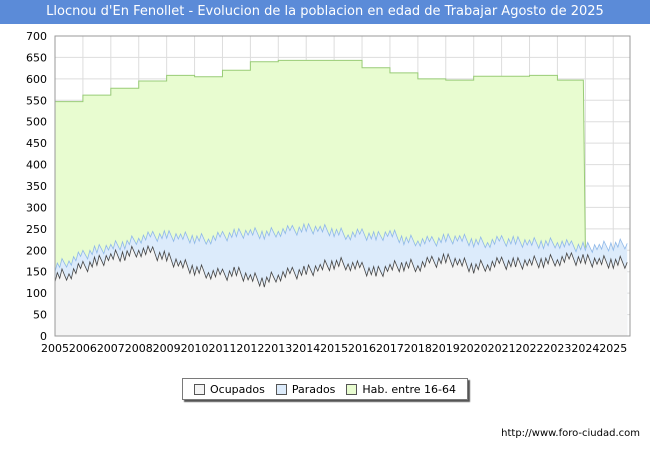 The image size is (650, 450). What do you see at coordinates (139, 348) in the screenshot?
I see `x-tick-2008: 2008` at bounding box center [139, 348].